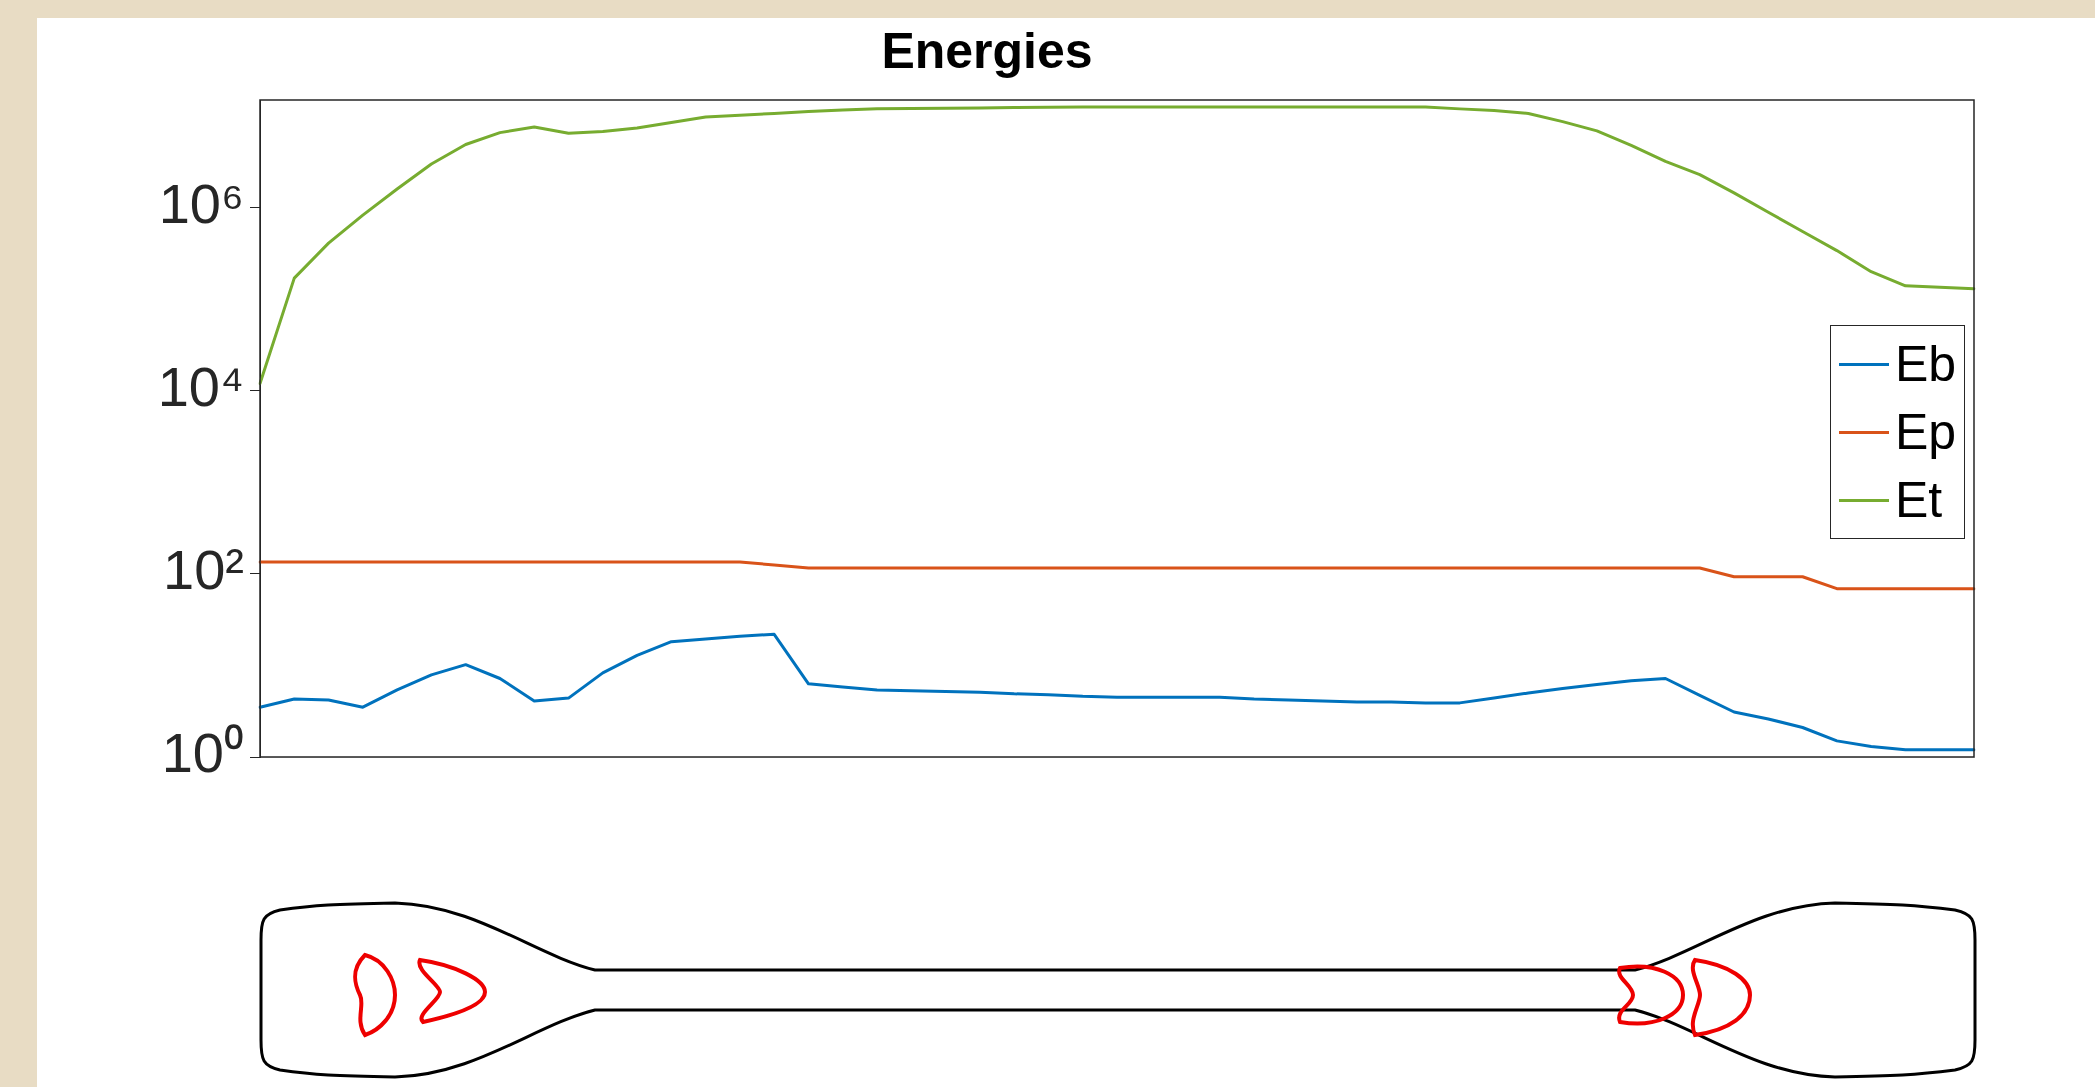  I want to click on y-tick-label: 10⁴, so click(200, 387).